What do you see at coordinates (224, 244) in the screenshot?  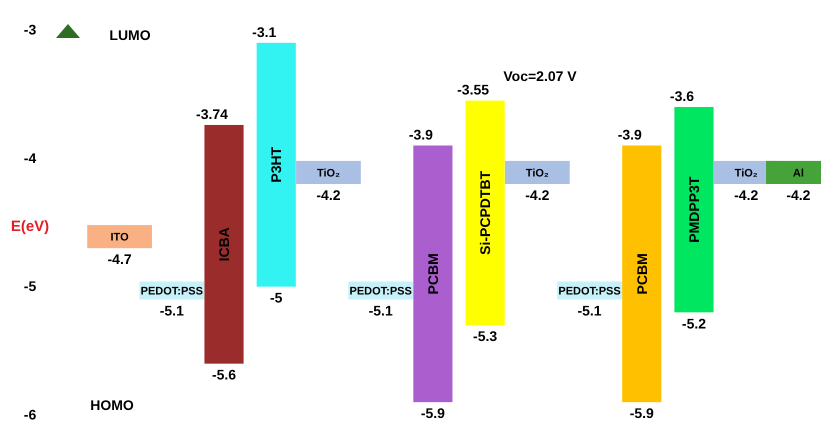 I see `x-tick-label: ICBA` at bounding box center [224, 244].